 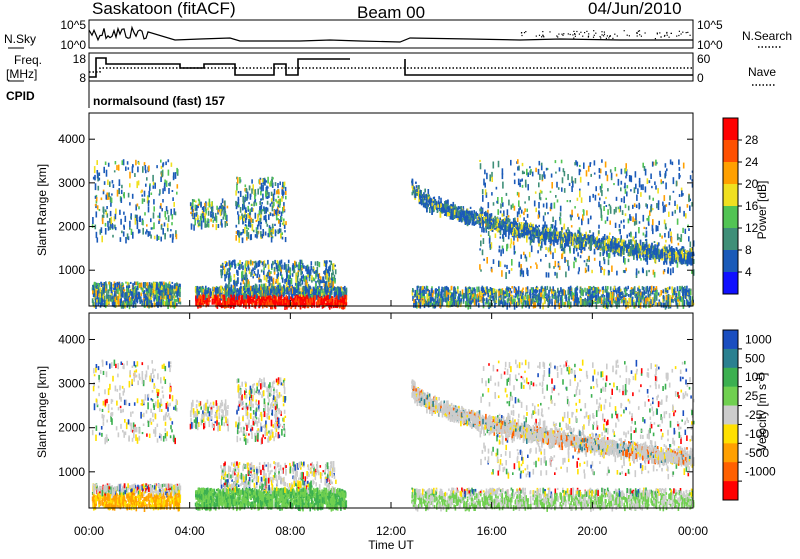 I want to click on nsearch-tick-low: 10^0, so click(x=710, y=45).